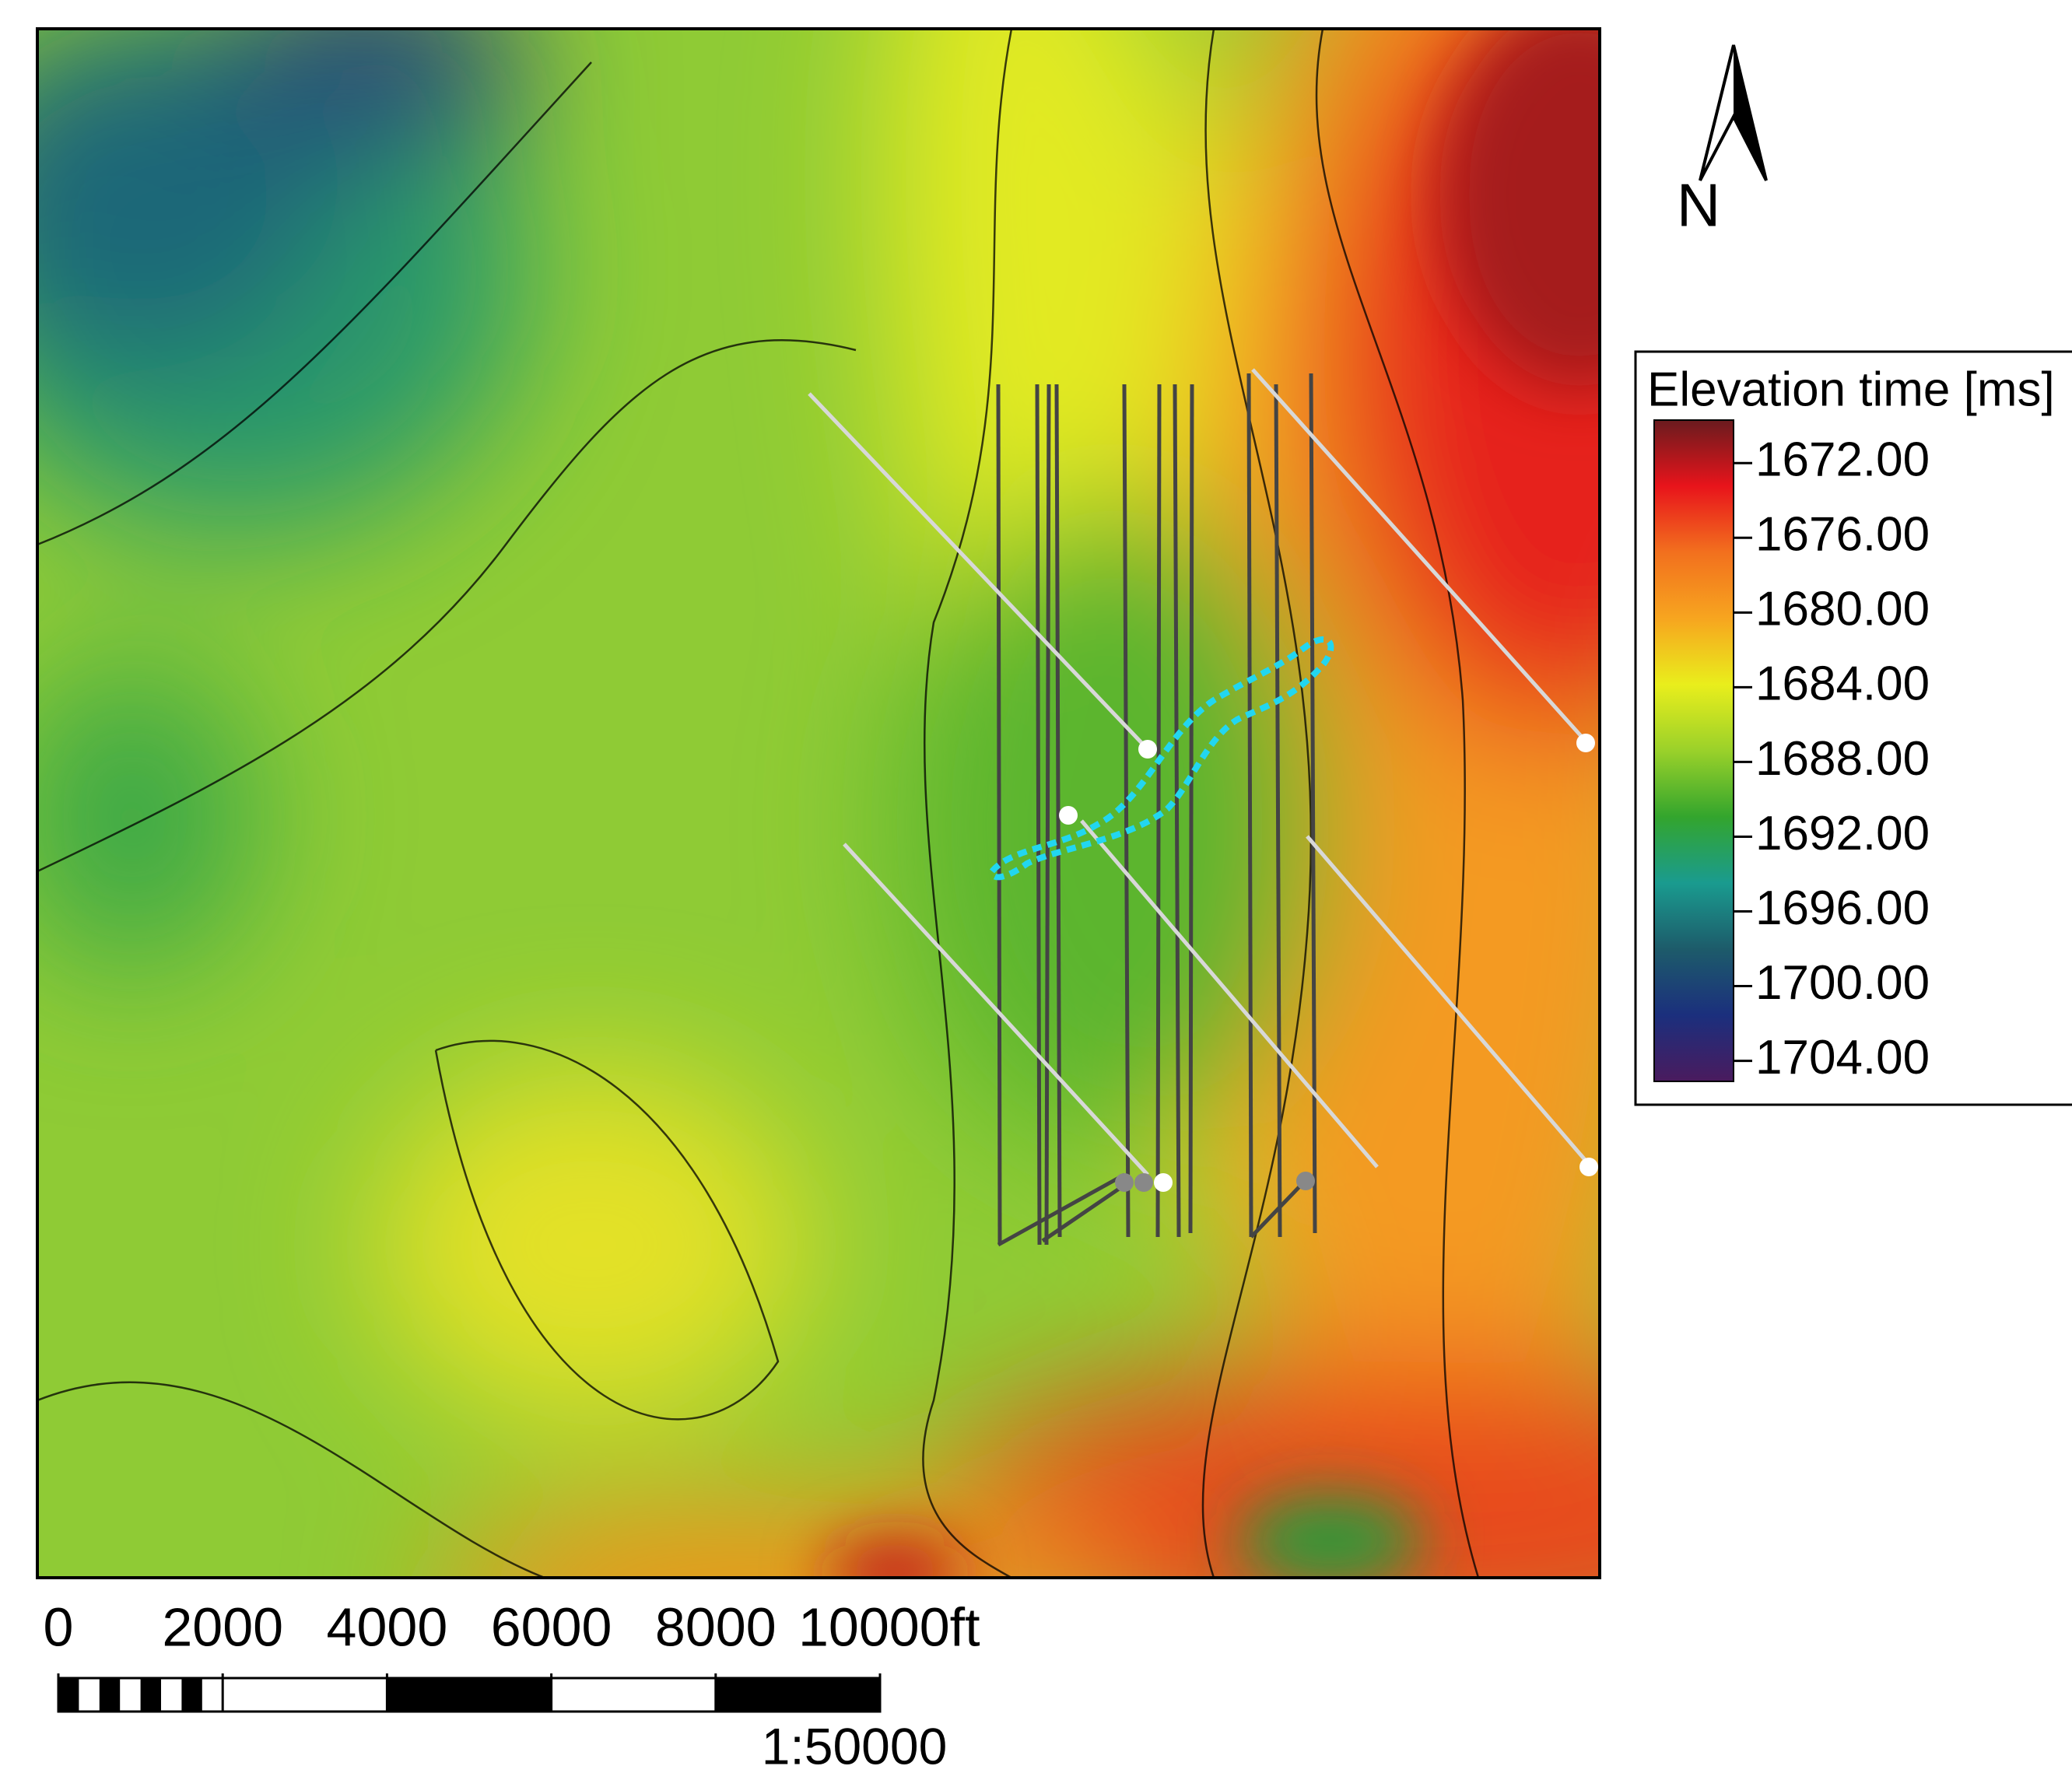 The height and width of the screenshot is (1780, 2072). I want to click on polygon-outline, so click(1161, 758).